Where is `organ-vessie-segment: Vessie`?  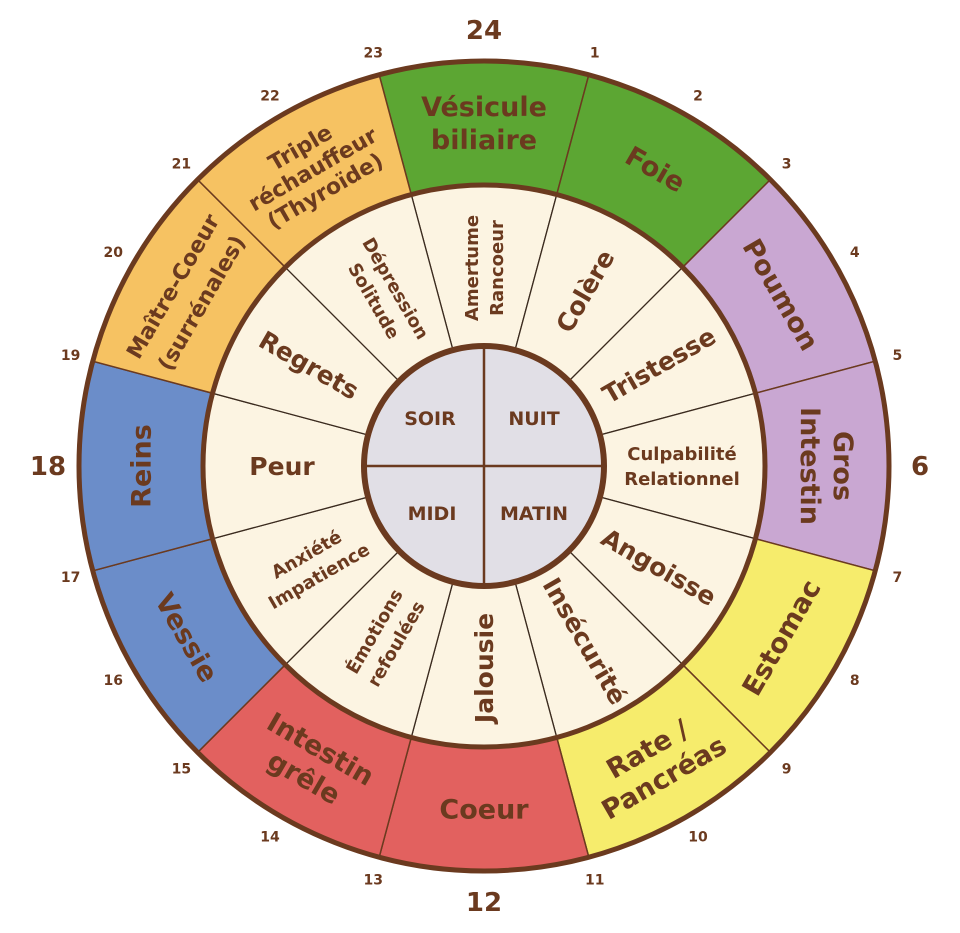 organ-vessie-segment: Vessie is located at coordinates (189, 645).